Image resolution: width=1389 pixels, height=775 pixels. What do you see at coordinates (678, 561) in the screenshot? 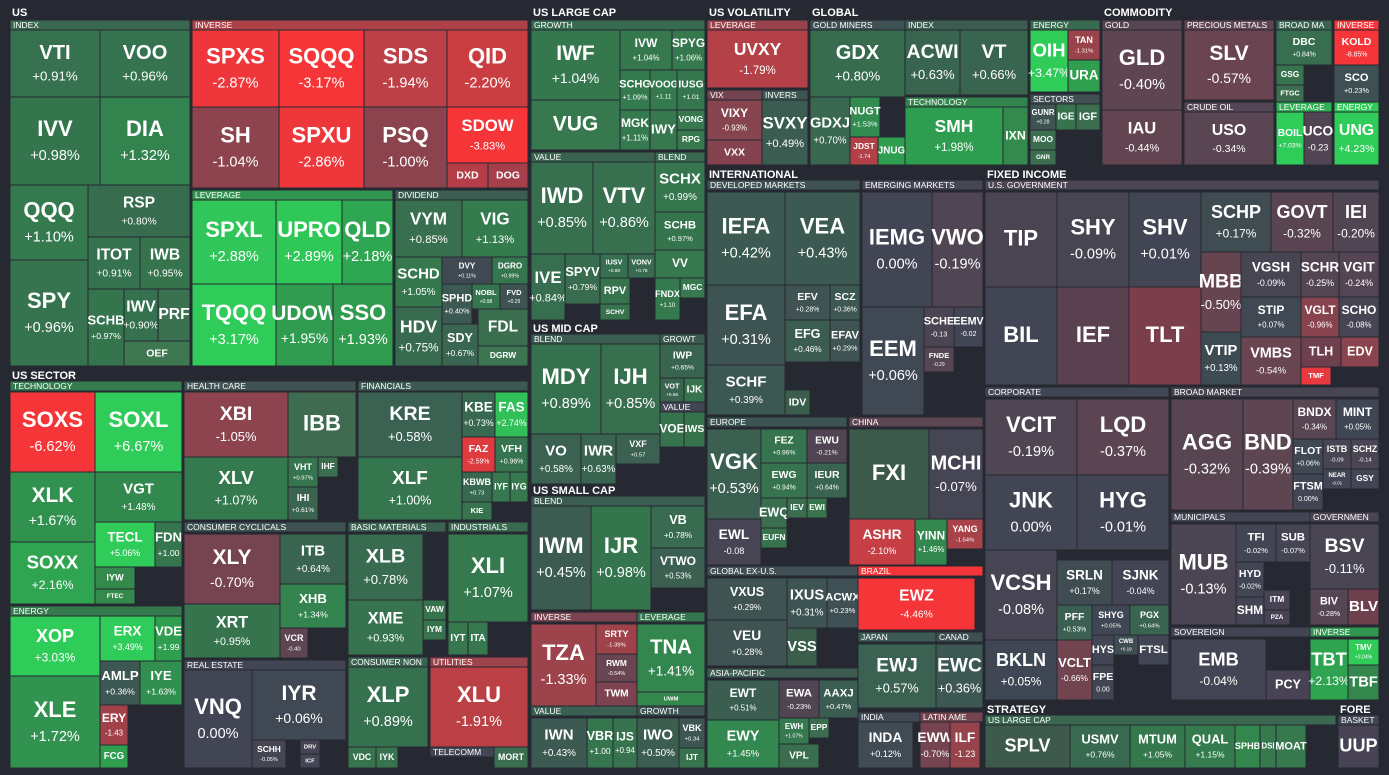
I see `tile-ticker: VTWO` at bounding box center [678, 561].